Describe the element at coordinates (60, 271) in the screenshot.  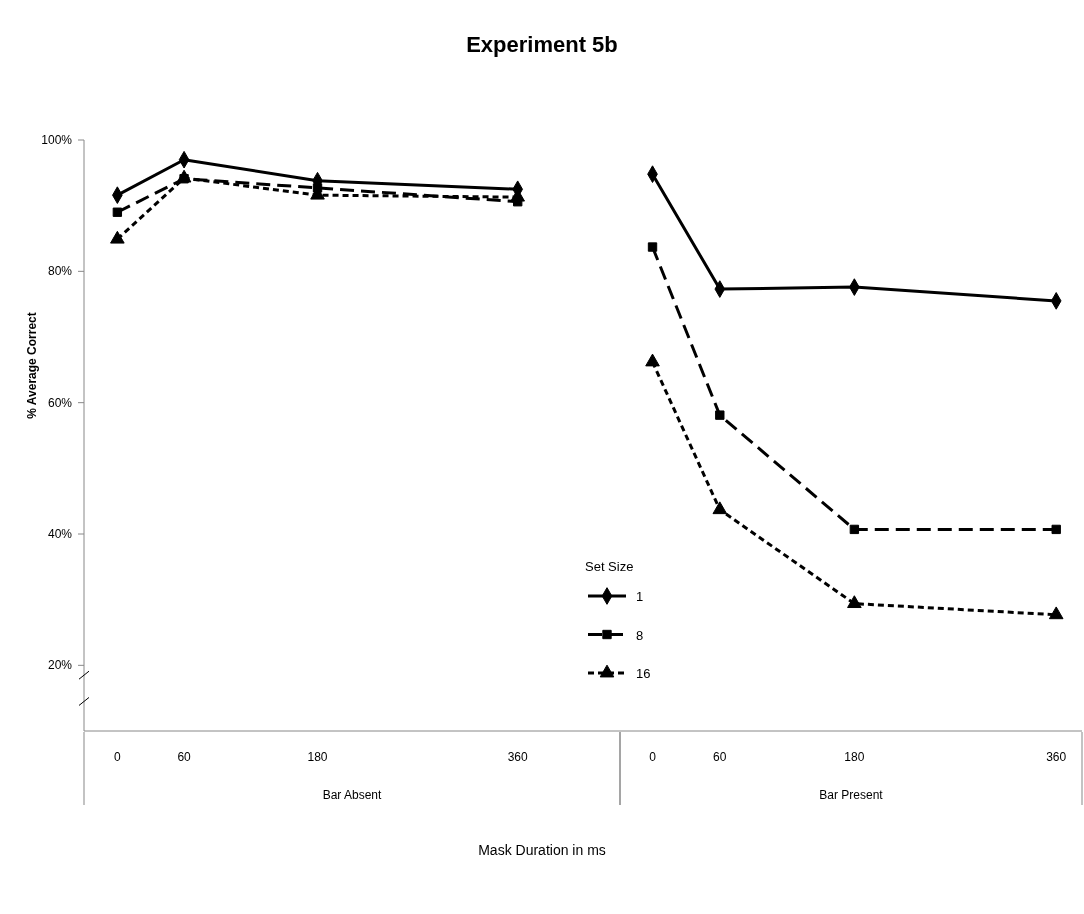
I see `y-tick-label: 80%` at that location.